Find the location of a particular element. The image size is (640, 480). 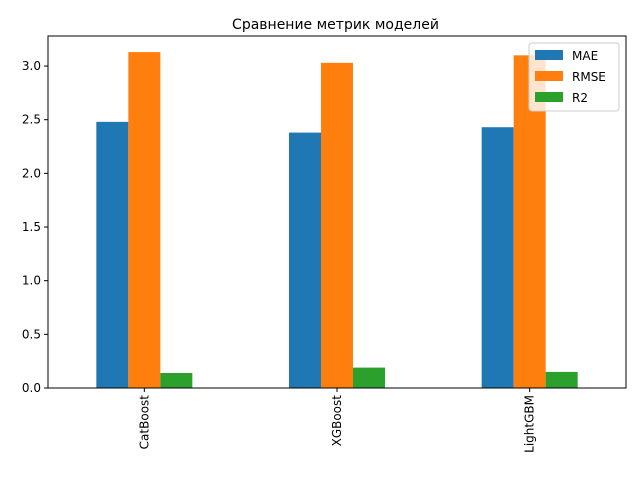

legend-label-rmse: RMSE is located at coordinates (589, 77).